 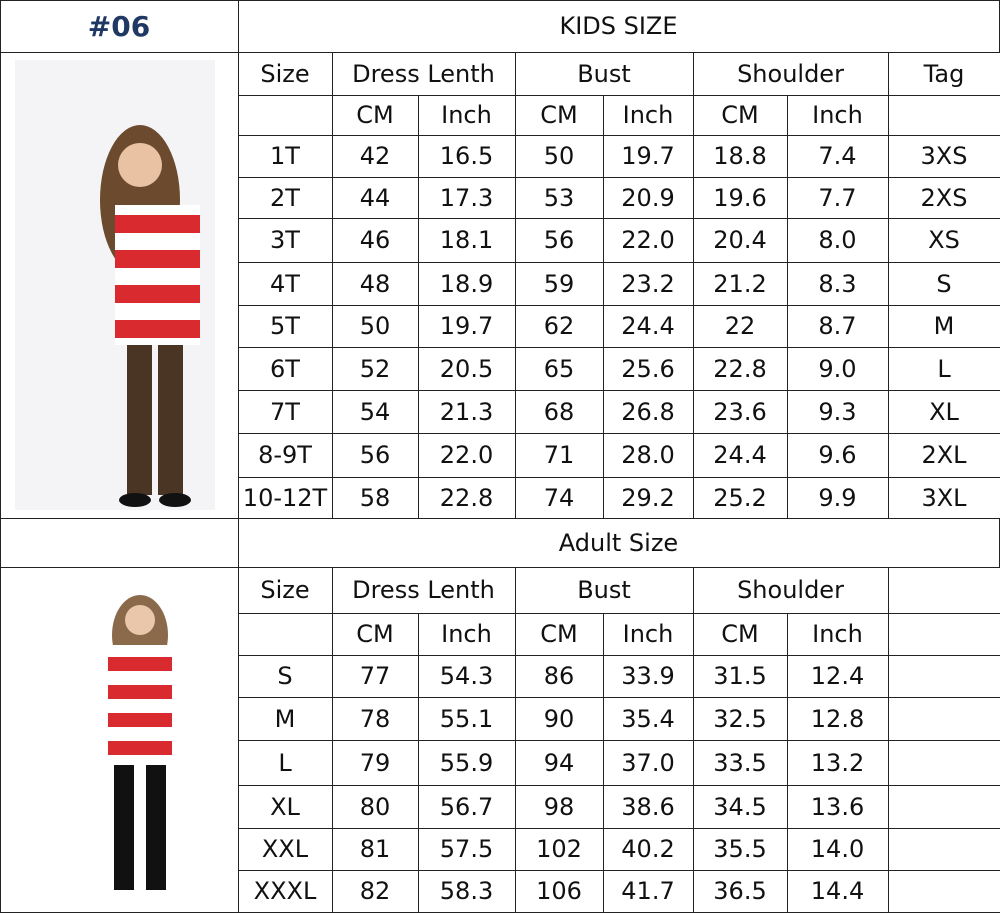 I want to click on table-cell: 5T, so click(x=285, y=326).